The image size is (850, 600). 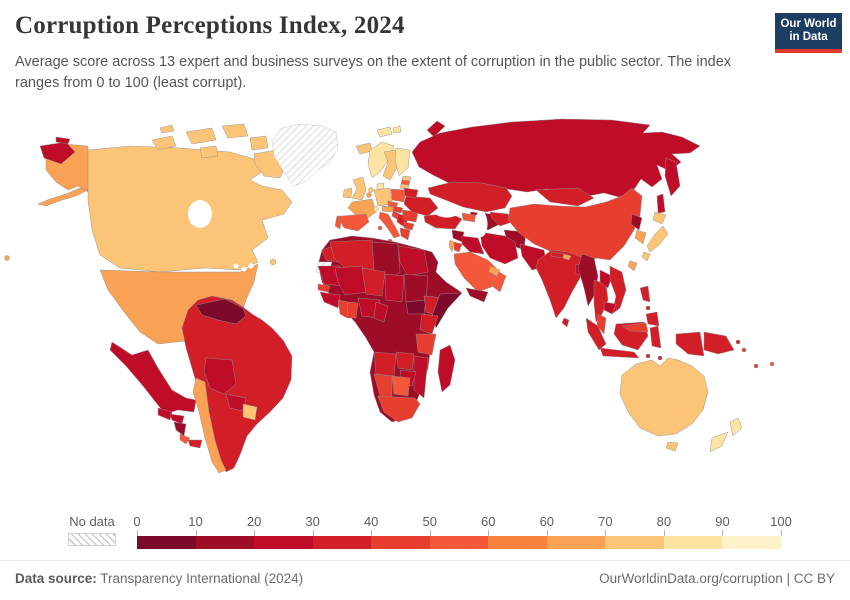 What do you see at coordinates (92, 530) in the screenshot?
I see `legend-no-data: No data` at bounding box center [92, 530].